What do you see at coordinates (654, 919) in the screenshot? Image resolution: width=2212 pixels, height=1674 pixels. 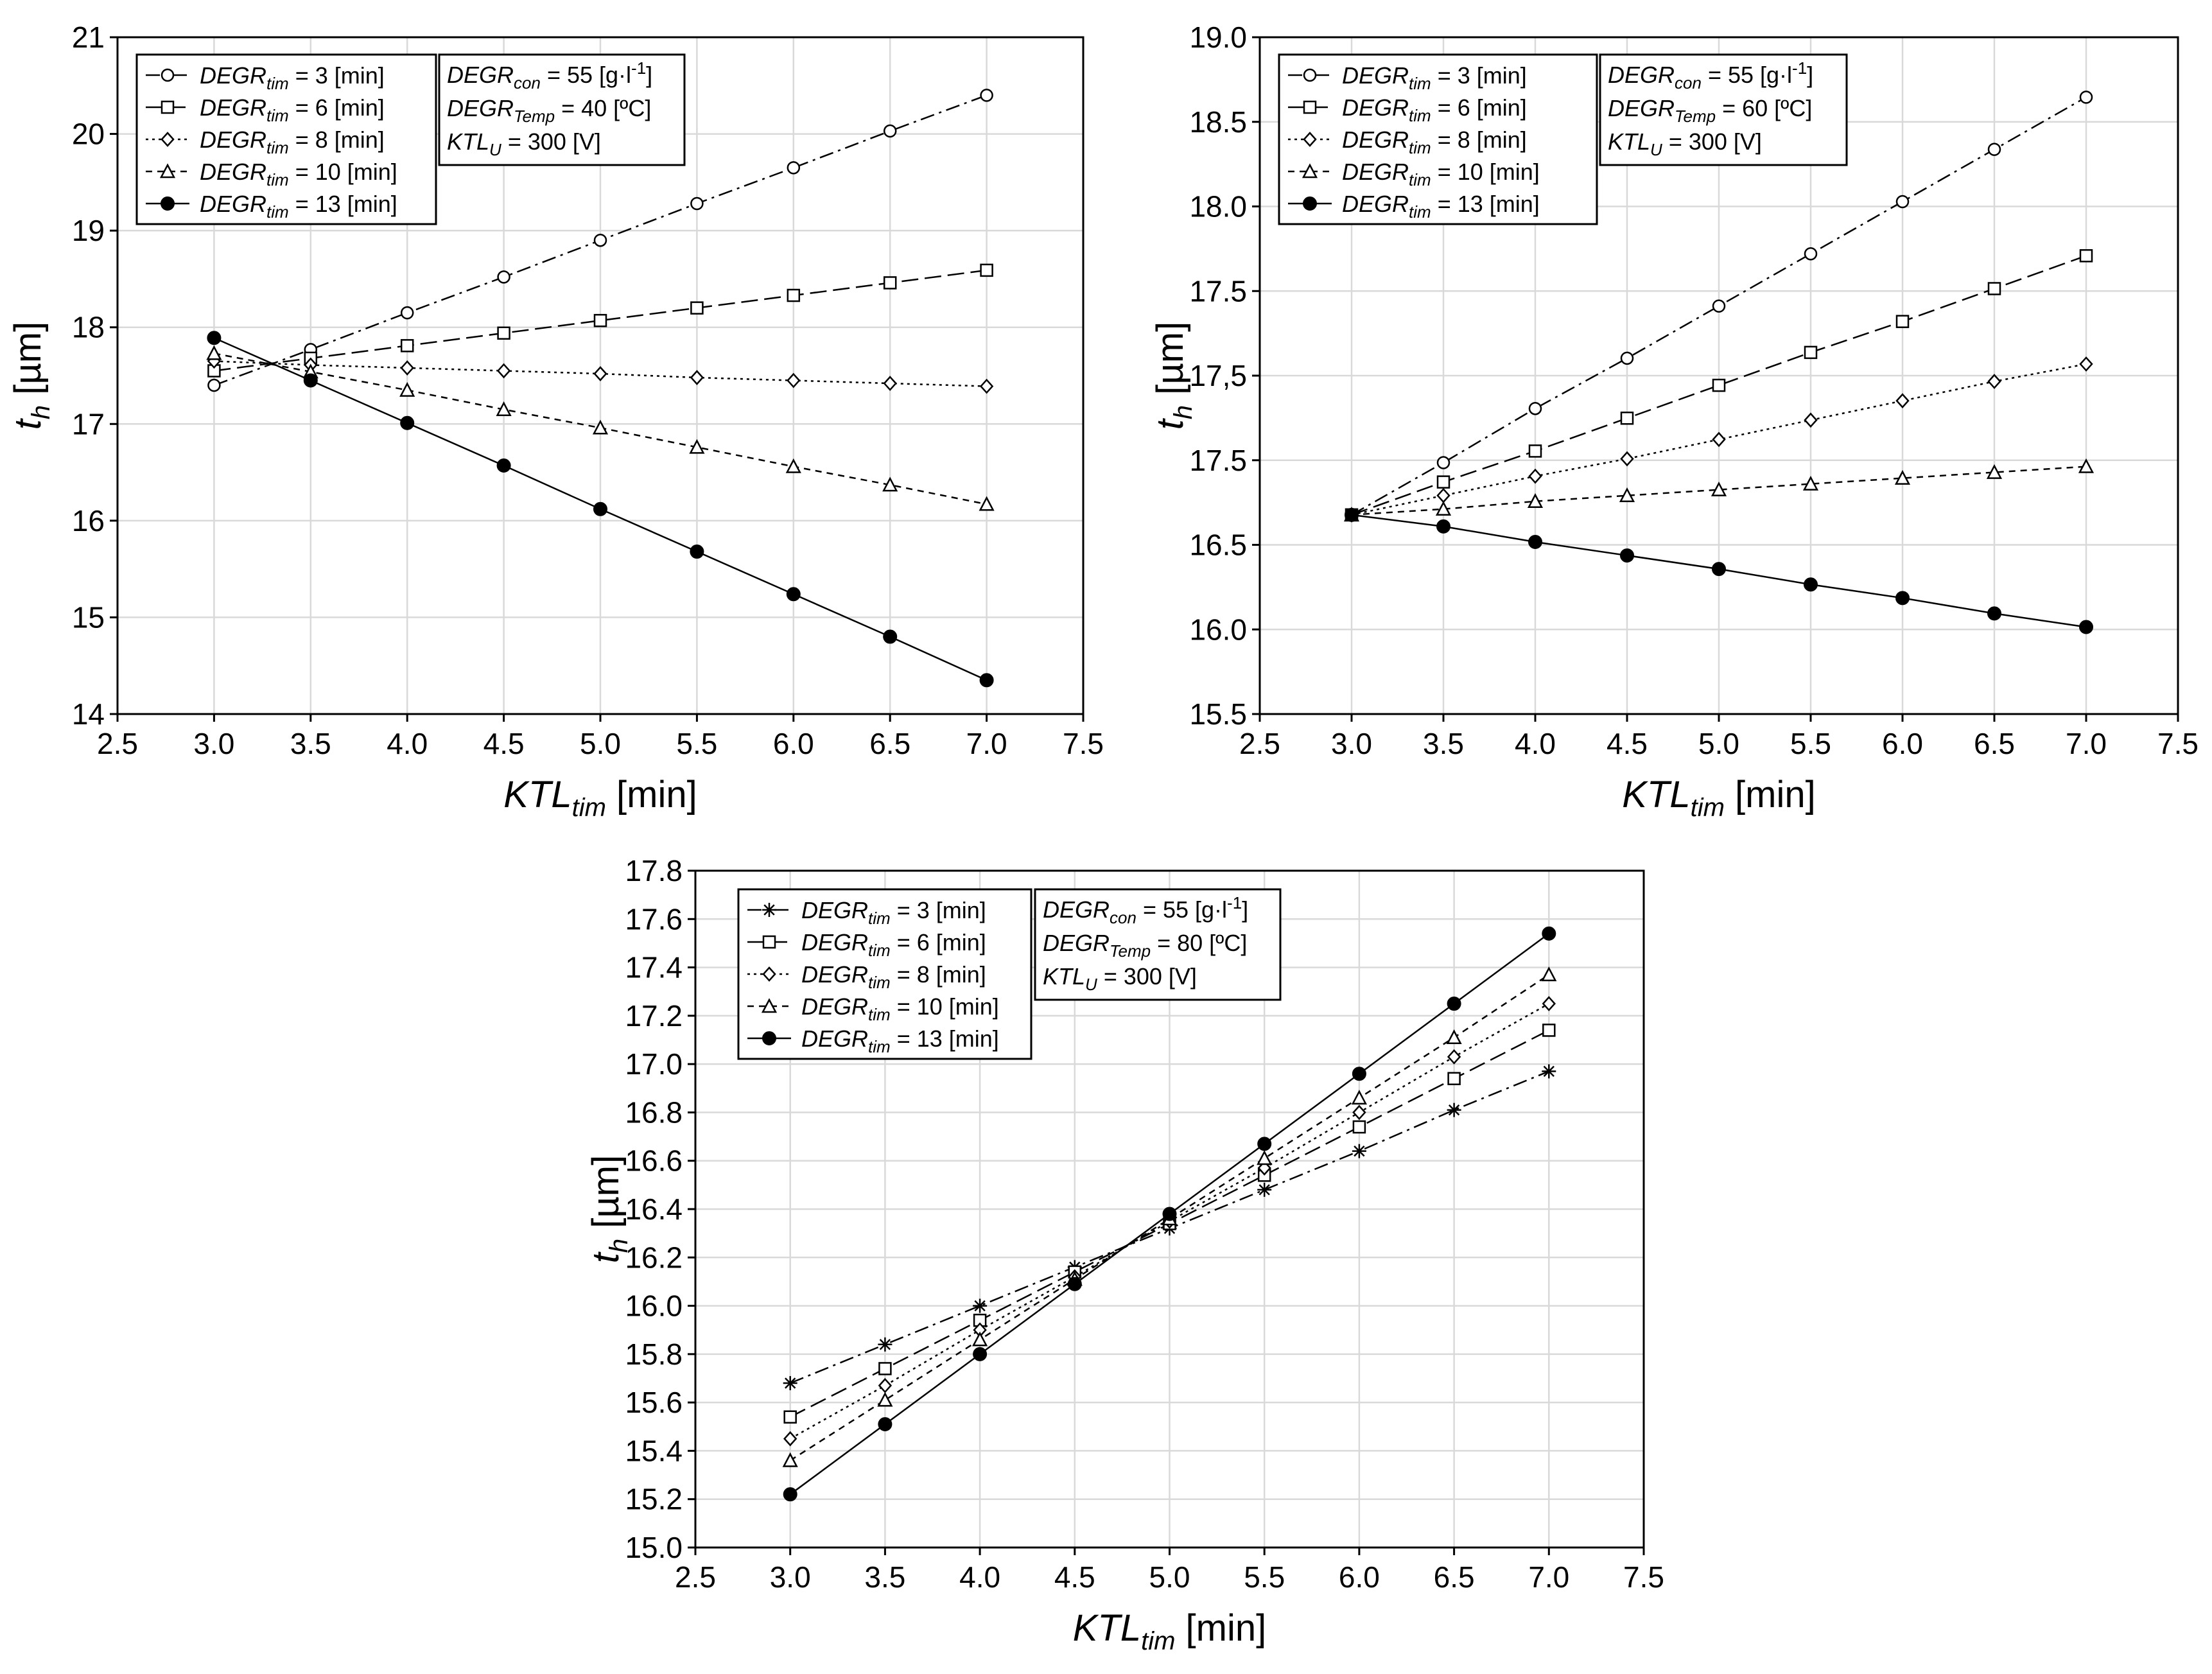 I see `y-tick-label: 17.6` at bounding box center [654, 919].